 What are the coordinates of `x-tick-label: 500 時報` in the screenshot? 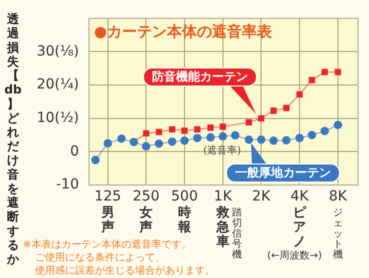 It's located at (184, 211).